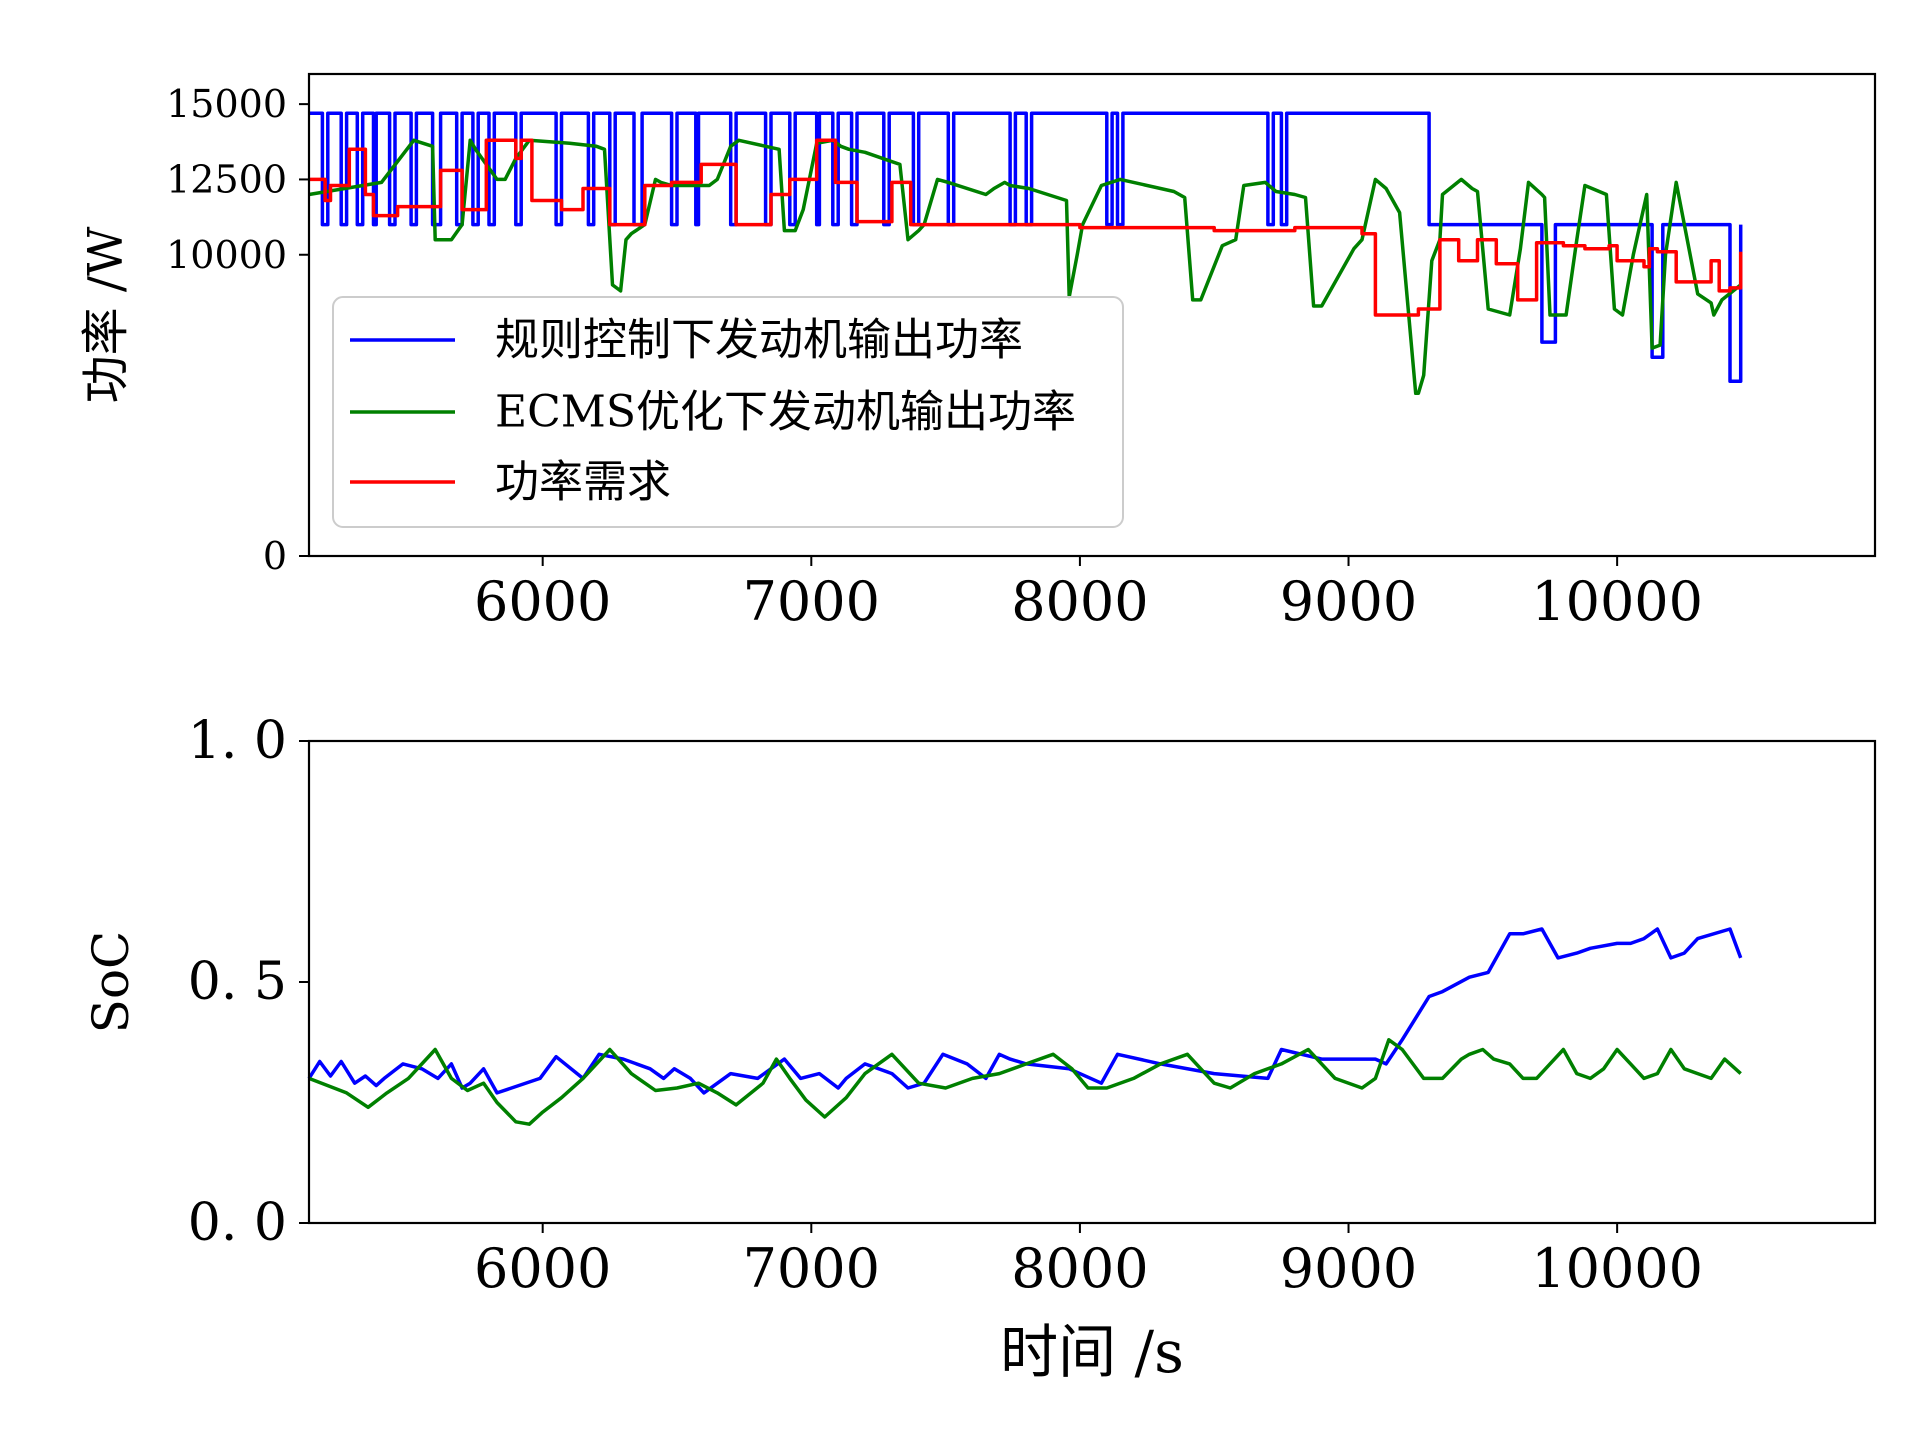  I want to click on soc-series-group, so click(1025, 1026).